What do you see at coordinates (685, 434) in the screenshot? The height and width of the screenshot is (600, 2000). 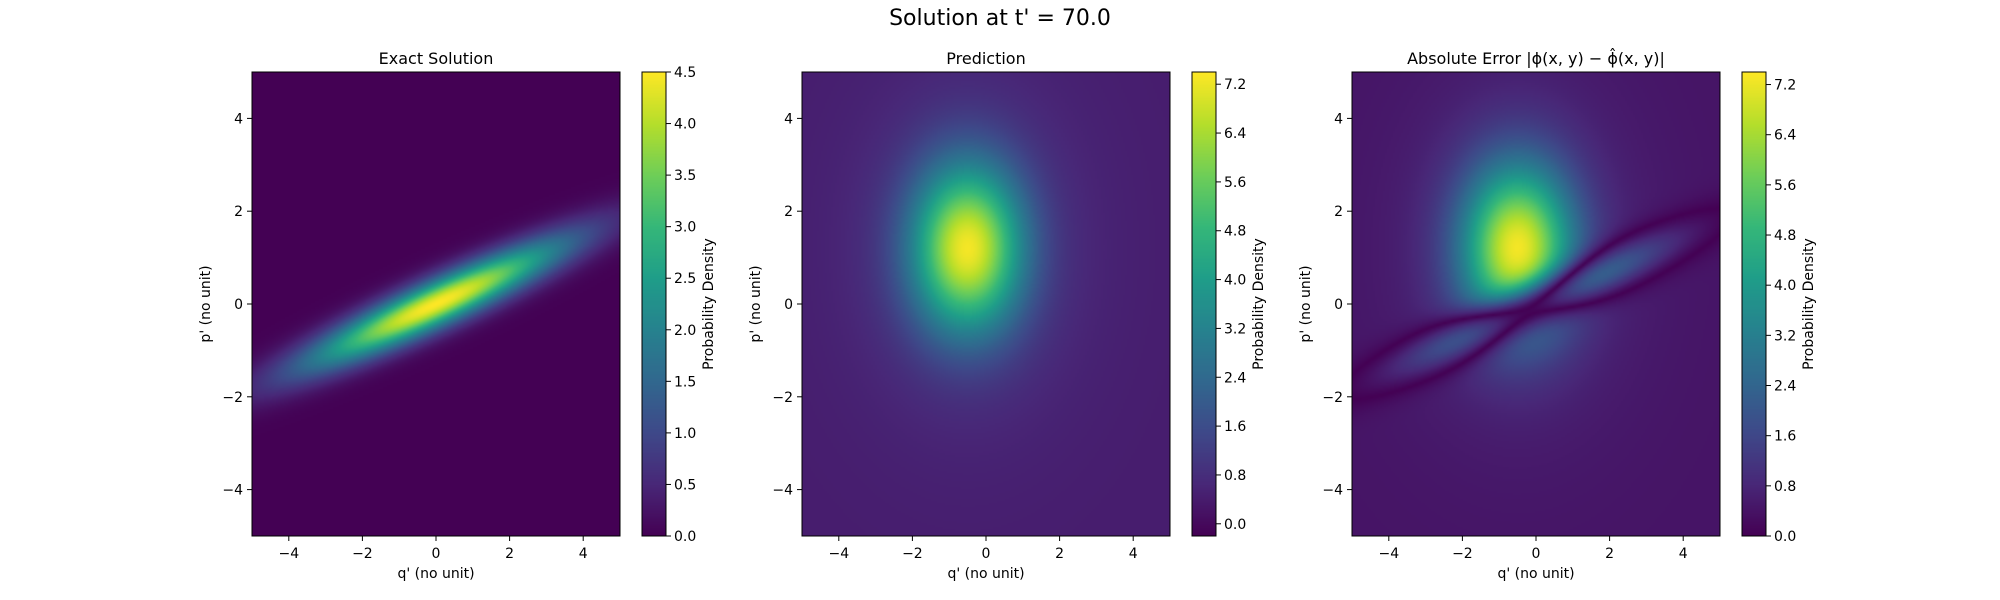 I see `colorbar-tick-label: 1.0` at bounding box center [685, 434].